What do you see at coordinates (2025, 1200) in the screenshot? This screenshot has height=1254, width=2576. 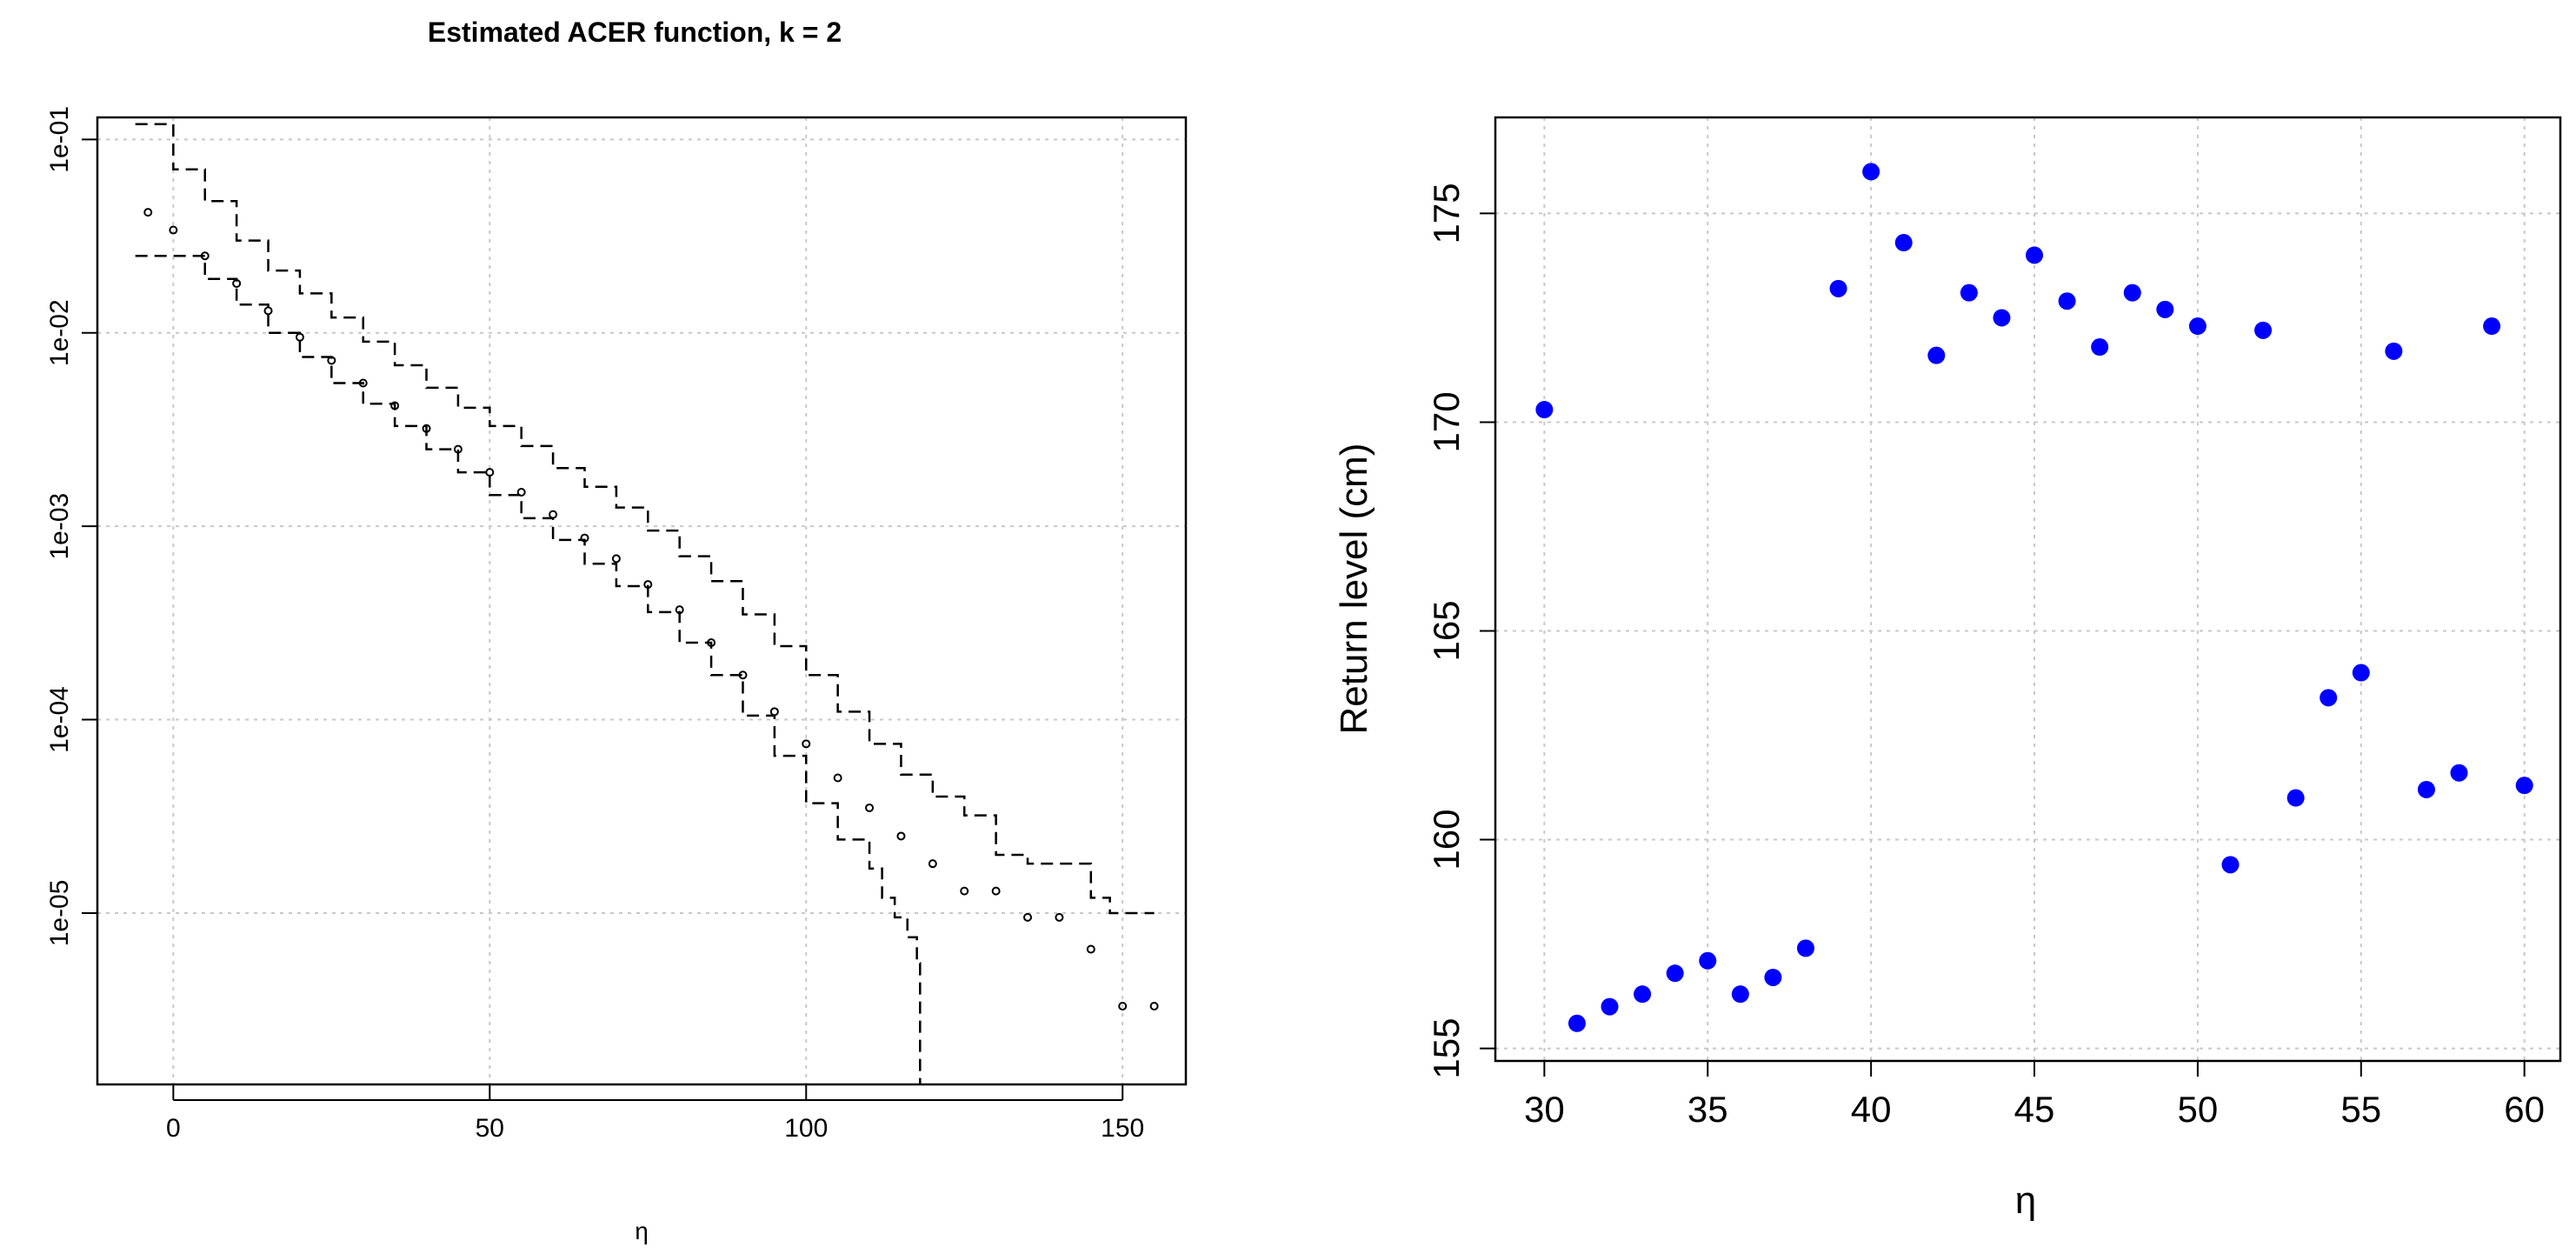 I see `right-x-axis-label: η` at bounding box center [2025, 1200].